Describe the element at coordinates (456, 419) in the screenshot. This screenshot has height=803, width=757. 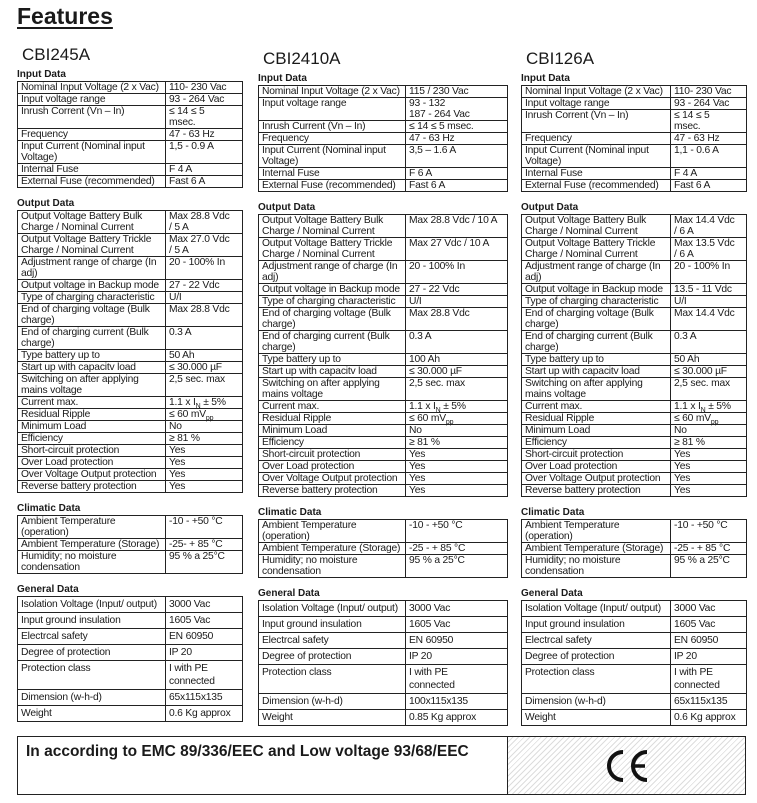
I see `spec-value: ≤ 60 mVpp` at that location.